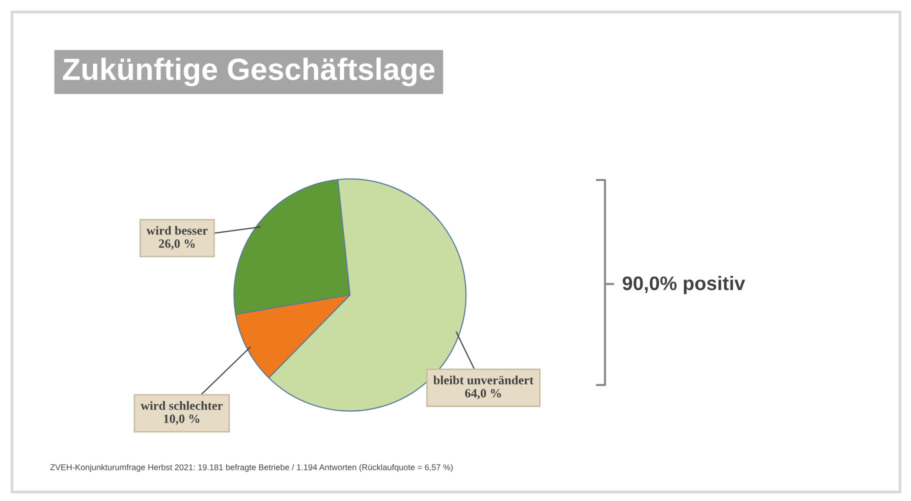  I want to click on text: 90,0% positiv, so click(684, 285).